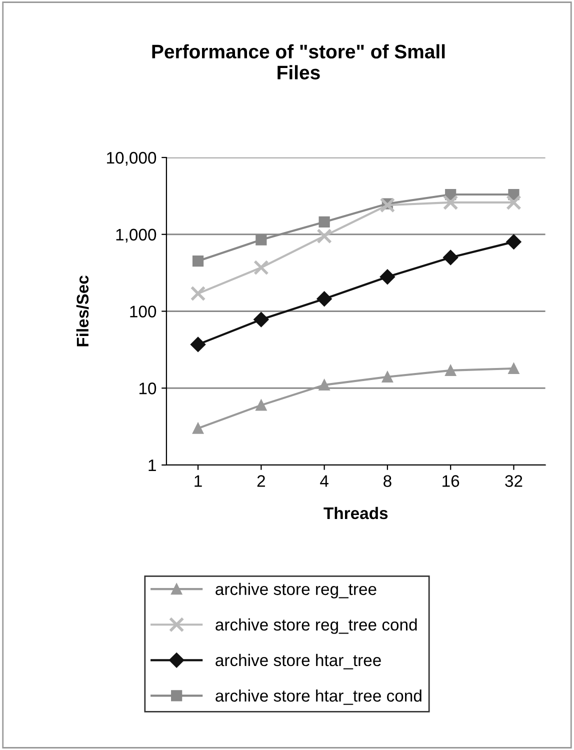 The image size is (574, 750). Describe the element at coordinates (356, 513) in the screenshot. I see `x-axis-title: Threads` at that location.